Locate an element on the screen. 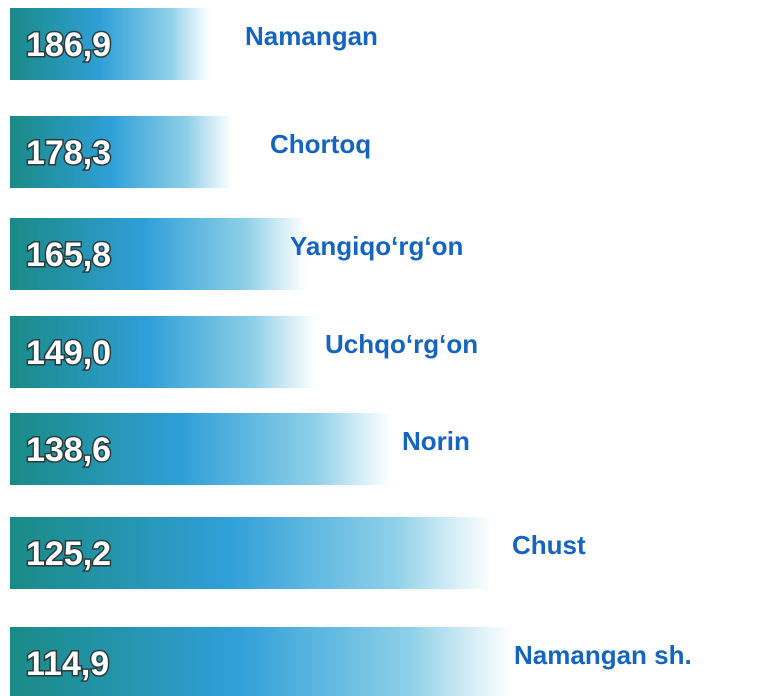 The height and width of the screenshot is (696, 771). category-label: Namangan sh. is located at coordinates (603, 655).